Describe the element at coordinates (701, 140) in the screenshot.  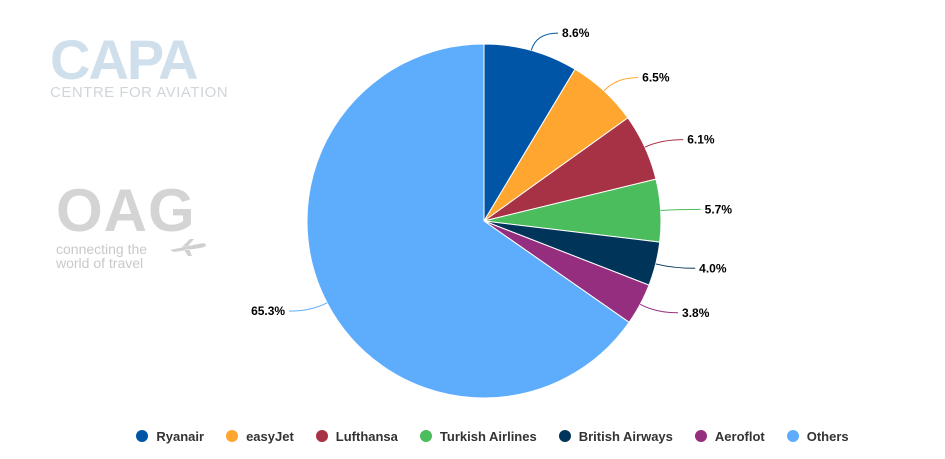
I see `data-label-lufthansa: 6.1%` at that location.